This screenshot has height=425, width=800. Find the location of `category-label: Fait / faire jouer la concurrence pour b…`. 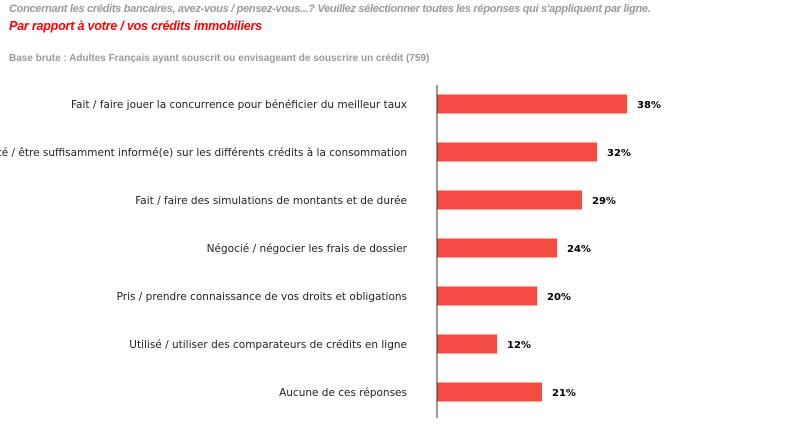

category-label: Fait / faire jouer la concurrence pour b… is located at coordinates (239, 105).